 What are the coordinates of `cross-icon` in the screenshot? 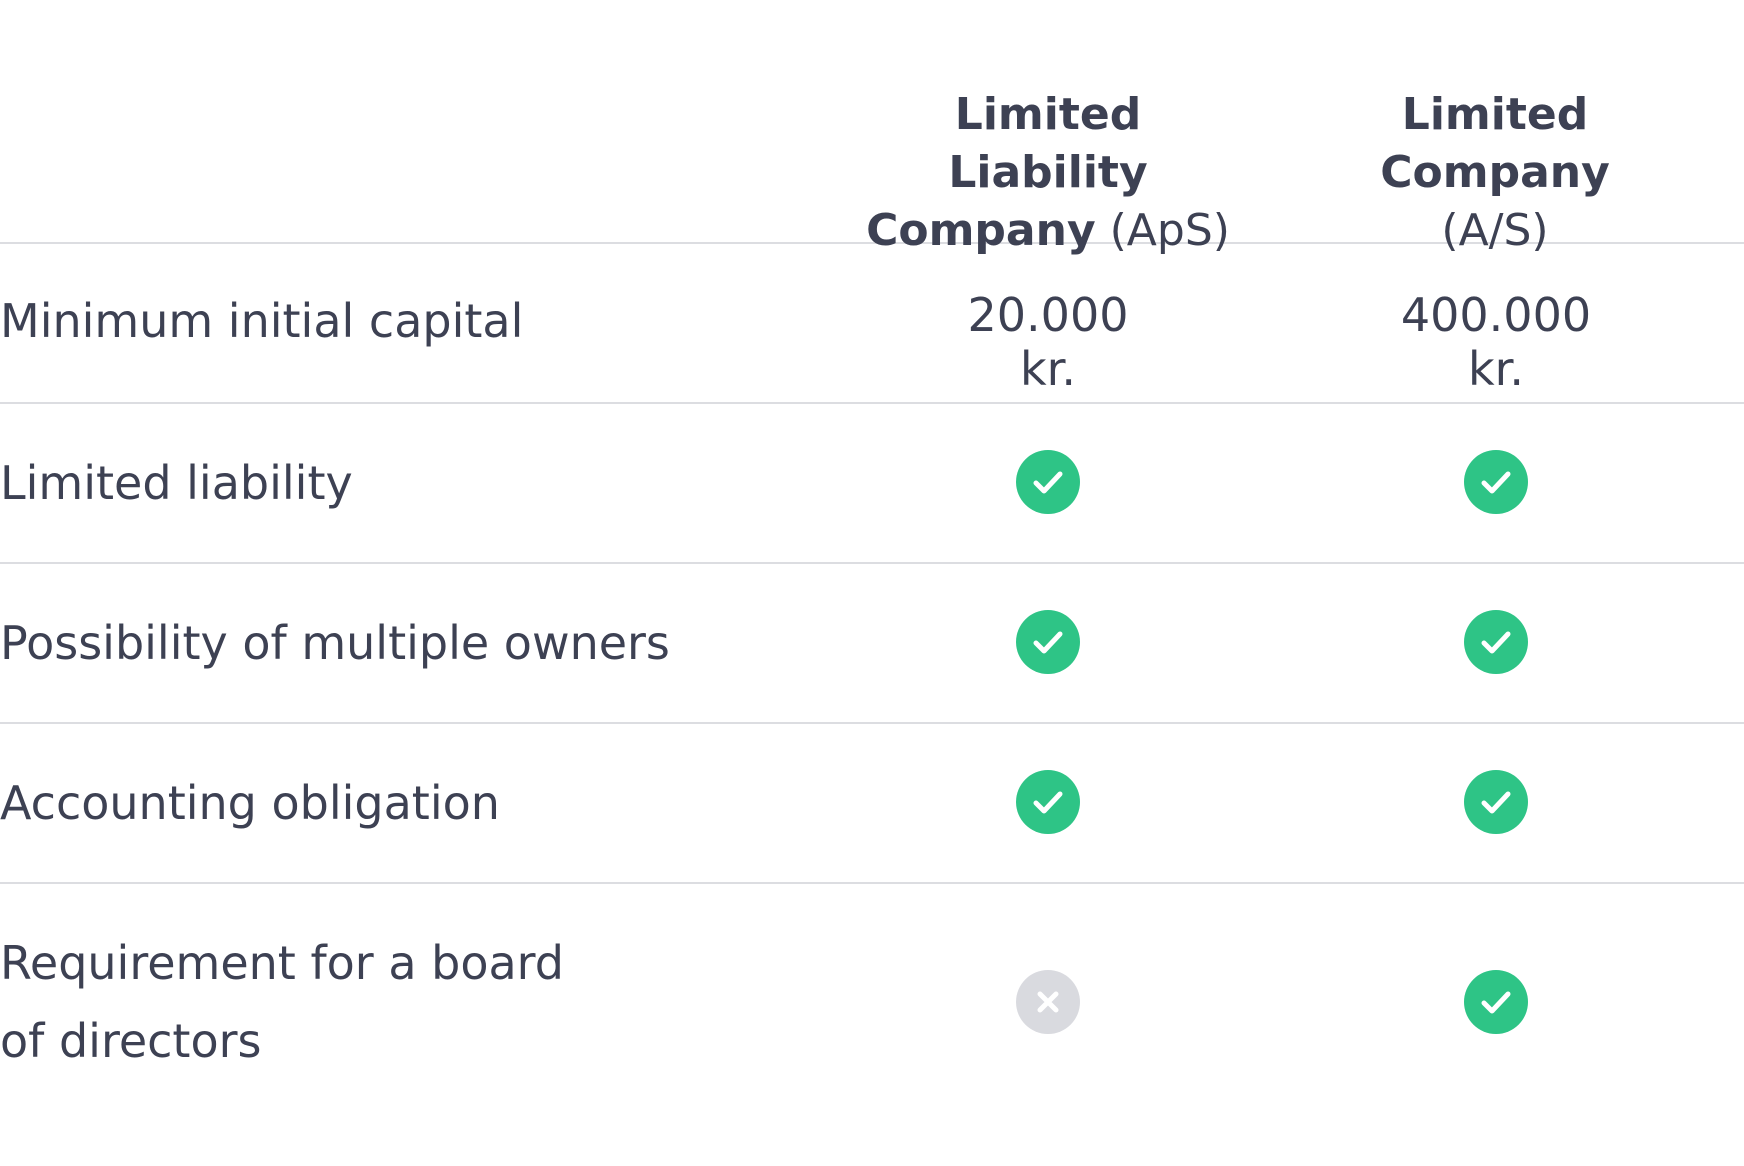 It's located at (1048, 1002).